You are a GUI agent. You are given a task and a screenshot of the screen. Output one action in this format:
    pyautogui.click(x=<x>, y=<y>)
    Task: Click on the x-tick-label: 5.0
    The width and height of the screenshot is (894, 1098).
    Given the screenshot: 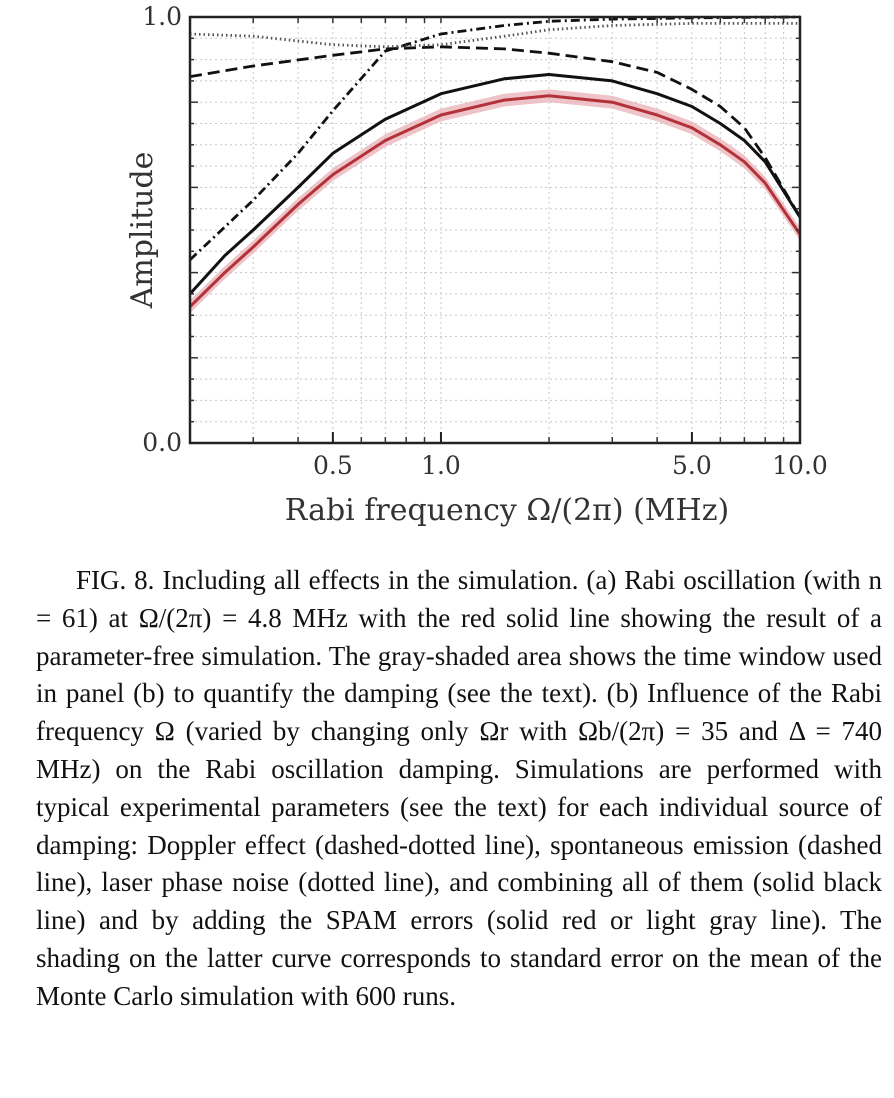 What is the action you would take?
    pyautogui.click(x=692, y=465)
    